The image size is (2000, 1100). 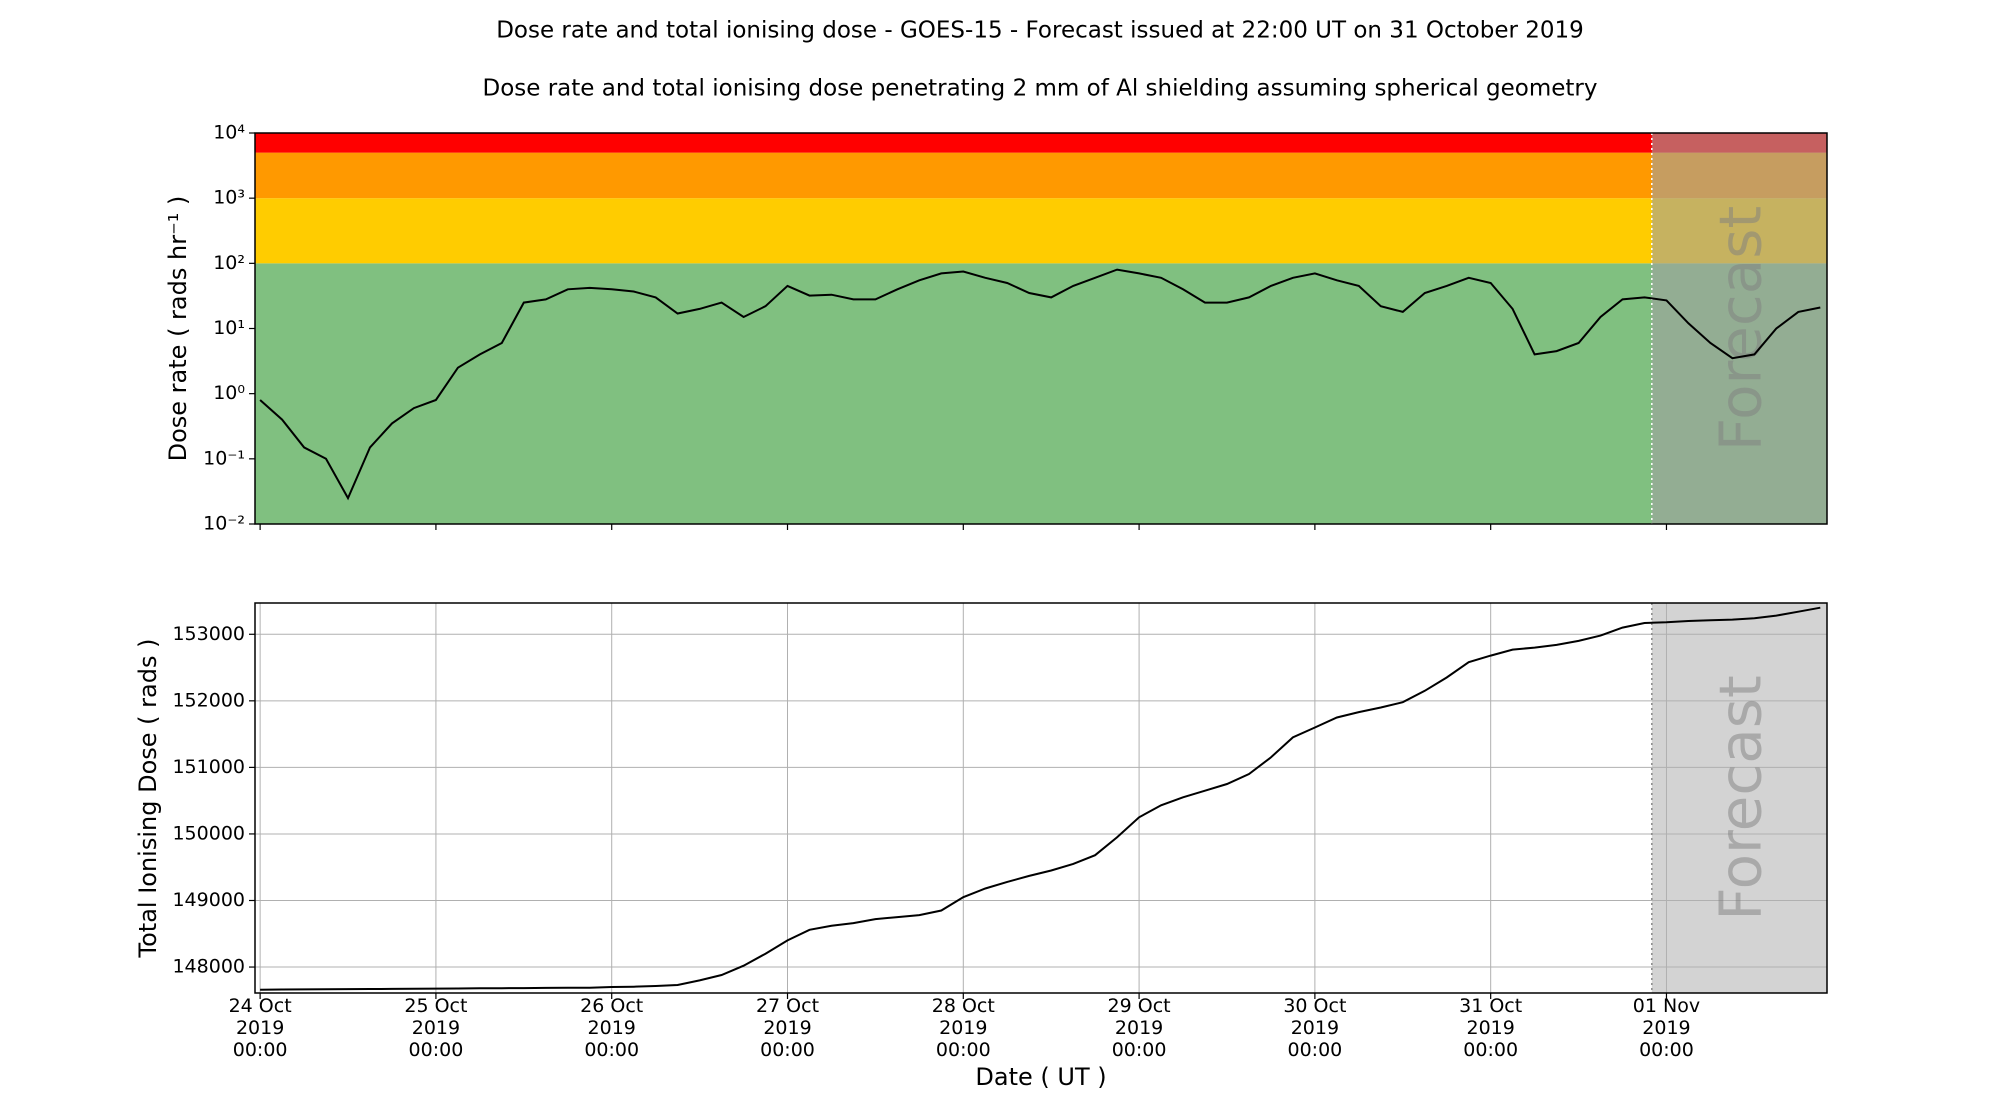 I want to click on x-tick-label: 28 Oct 2019 00:00, so click(x=963, y=1028).